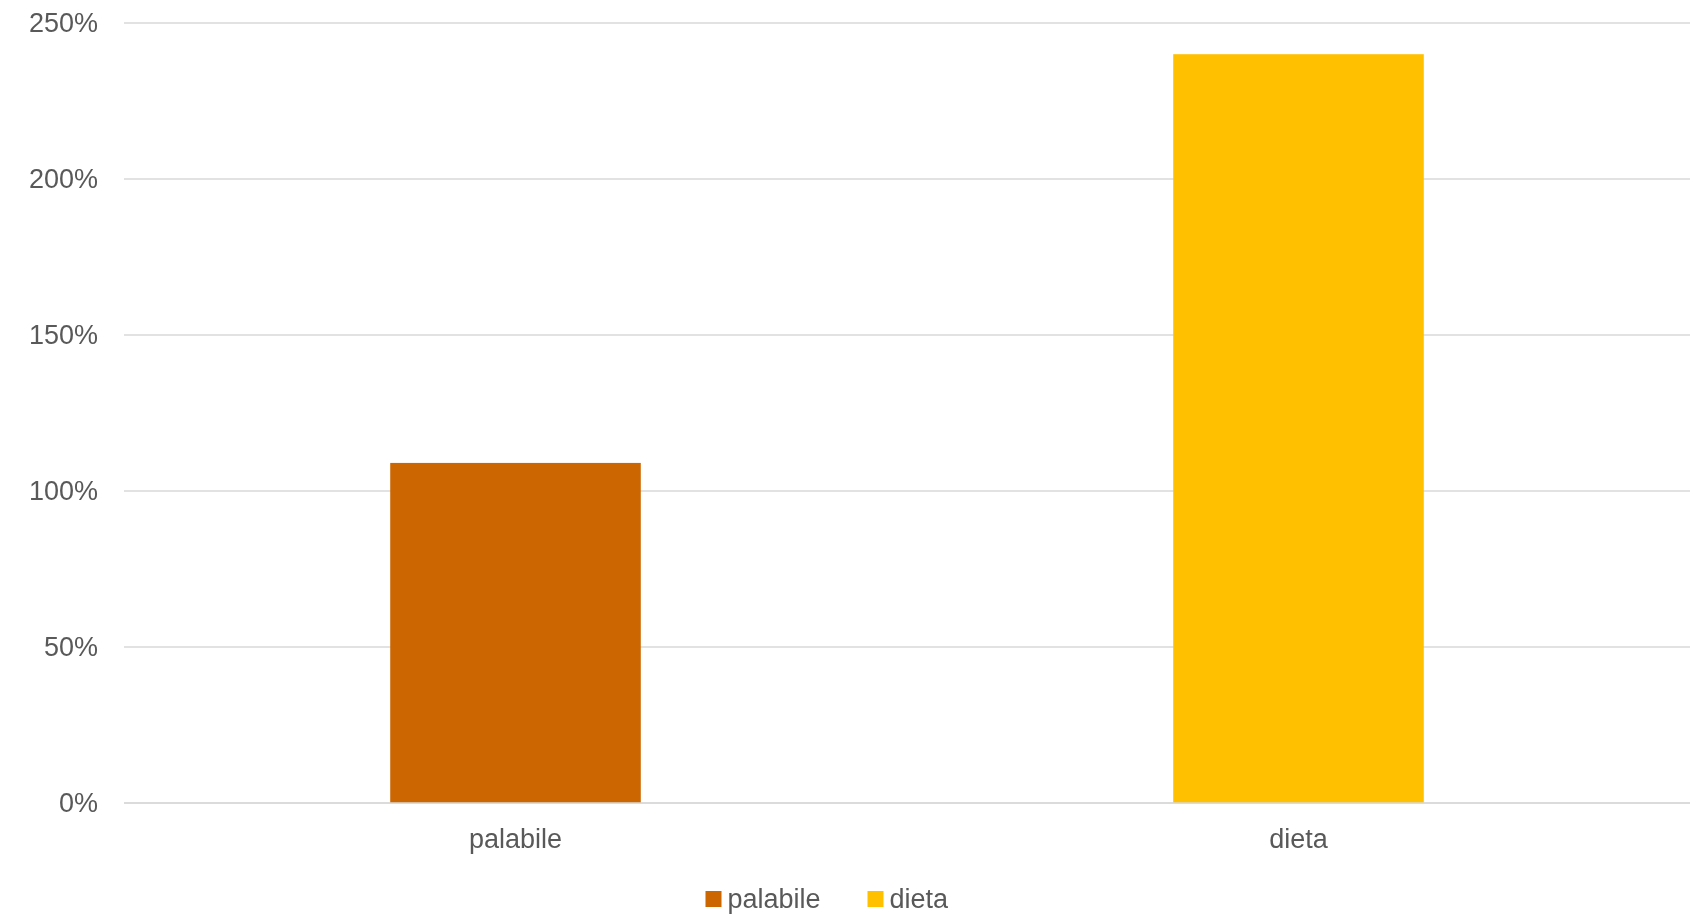 The image size is (1690, 920). I want to click on y-tick-label: 250%, so click(63, 23).